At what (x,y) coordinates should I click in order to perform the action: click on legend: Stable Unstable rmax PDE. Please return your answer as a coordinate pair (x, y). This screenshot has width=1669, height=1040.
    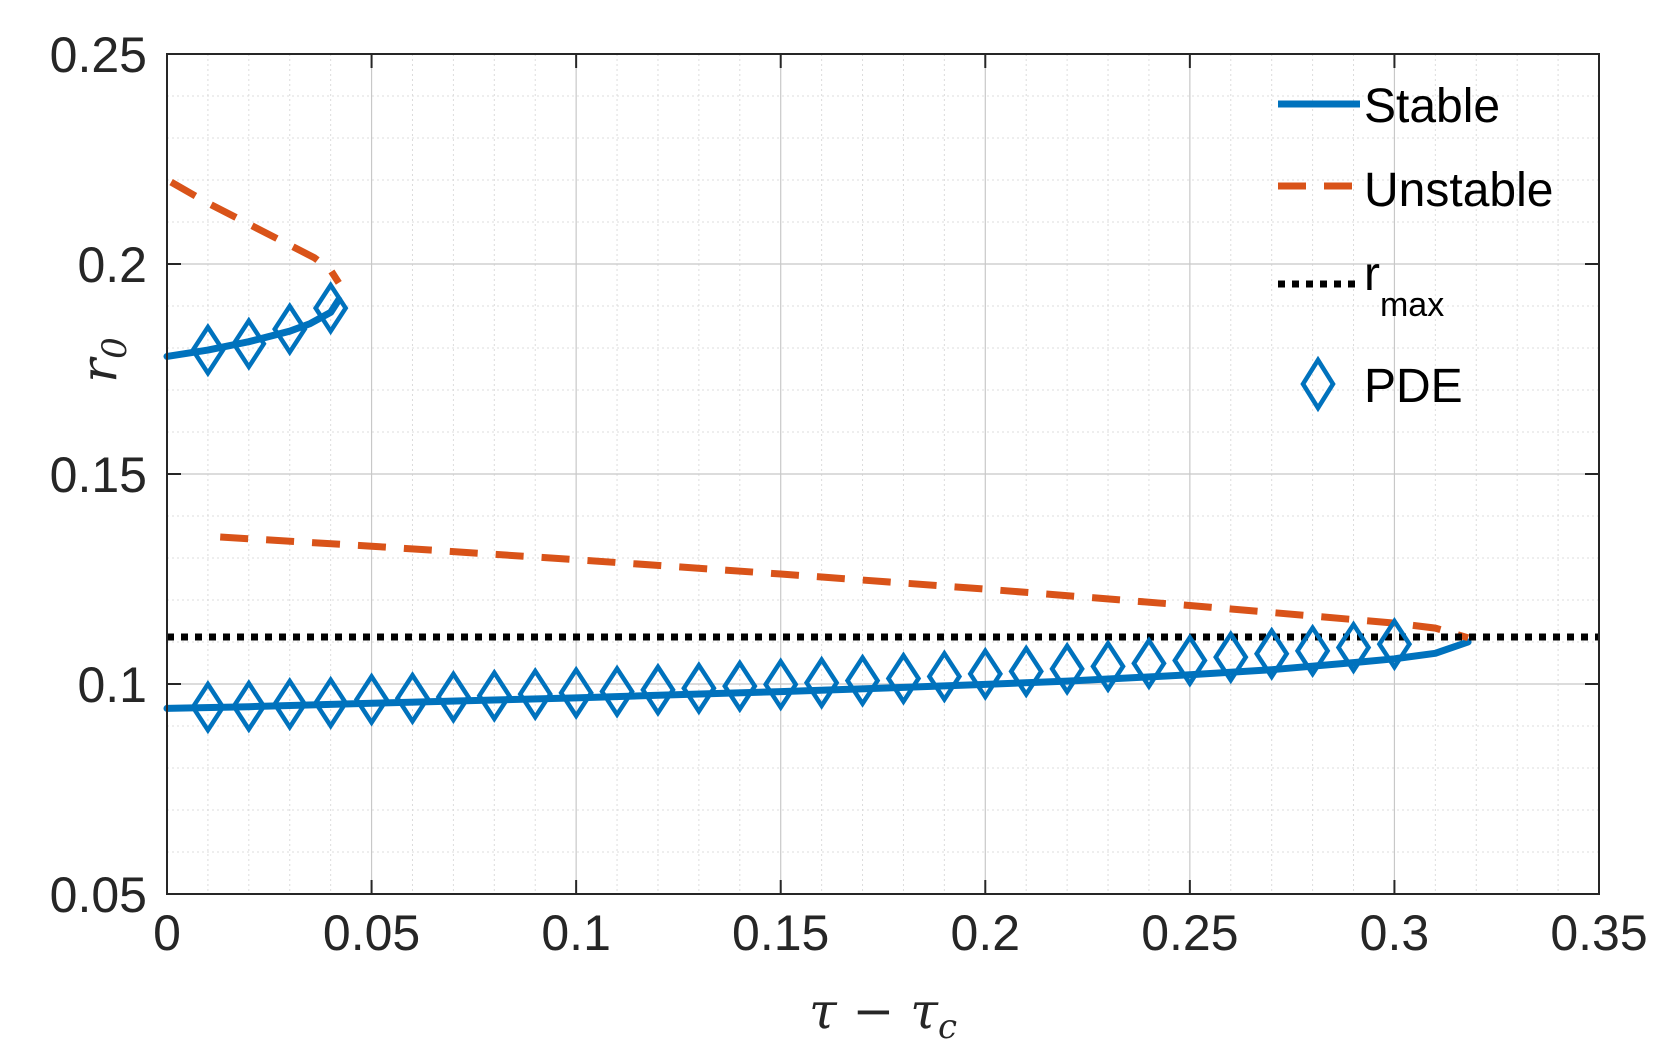
    Looking at the image, I should click on (1415, 246).